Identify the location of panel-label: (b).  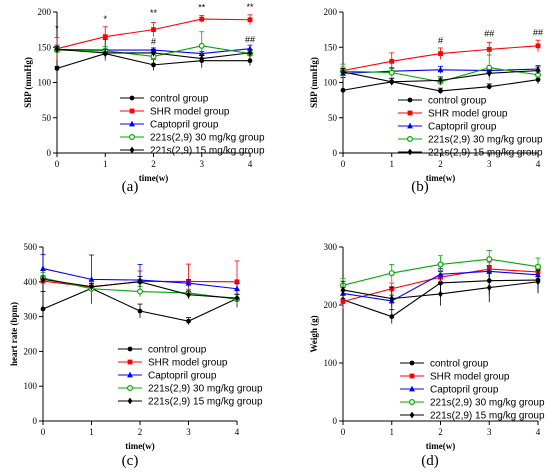
(420, 187).